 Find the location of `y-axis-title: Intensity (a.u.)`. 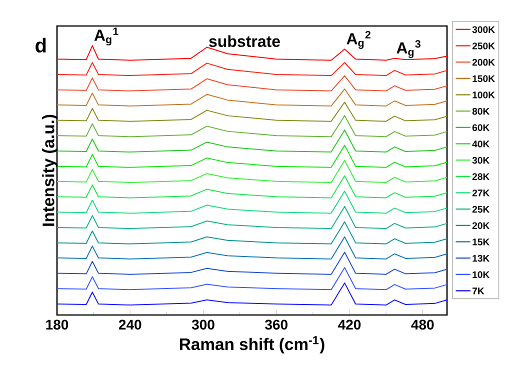

y-axis-title: Intensity (a.u.) is located at coordinates (50, 170).